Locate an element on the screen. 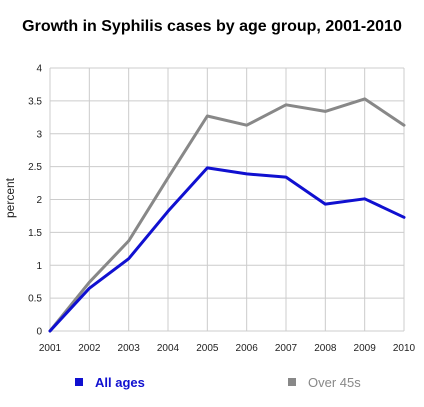 The image size is (424, 407). y-tick-label: 0.5 is located at coordinates (35, 299).